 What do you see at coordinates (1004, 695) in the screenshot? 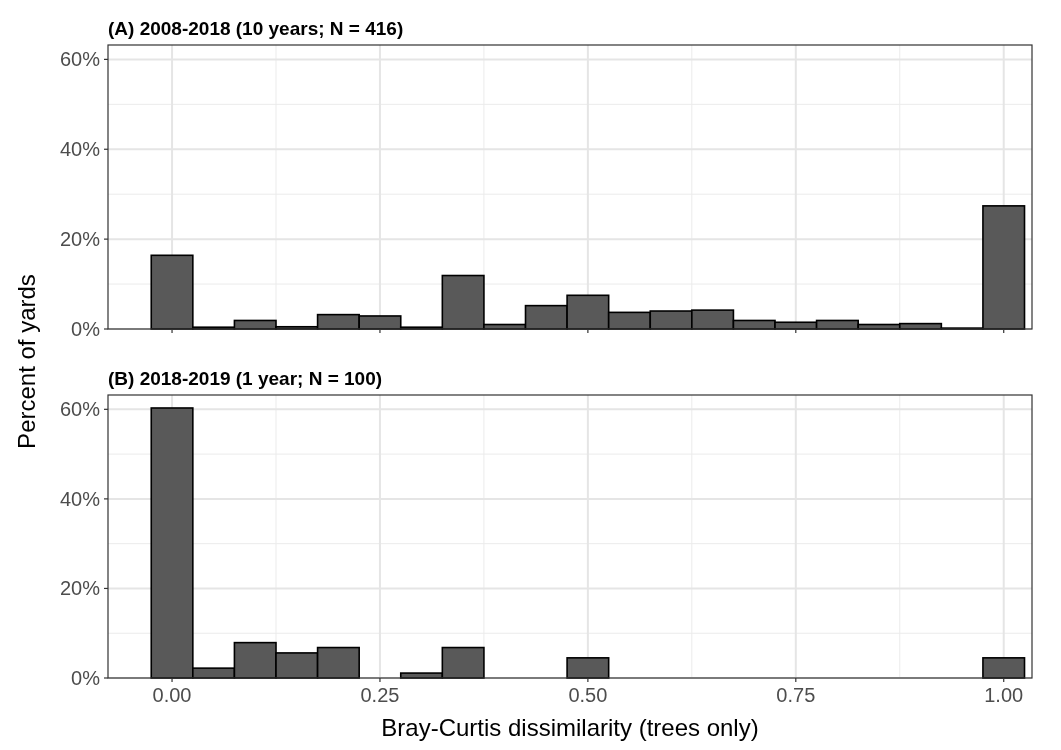
I see `x-tick-label: 1.00` at bounding box center [1004, 695].